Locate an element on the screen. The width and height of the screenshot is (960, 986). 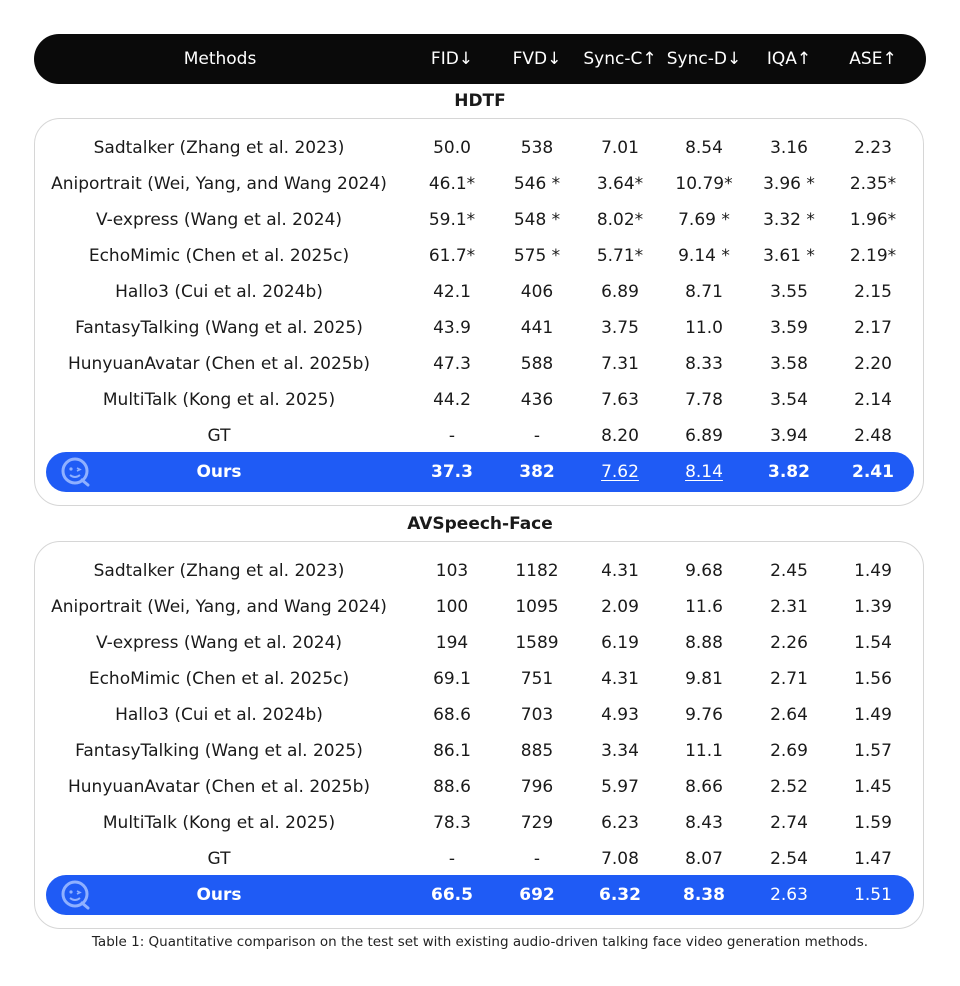
sync-d-cell: 9.81 is located at coordinates (704, 679).